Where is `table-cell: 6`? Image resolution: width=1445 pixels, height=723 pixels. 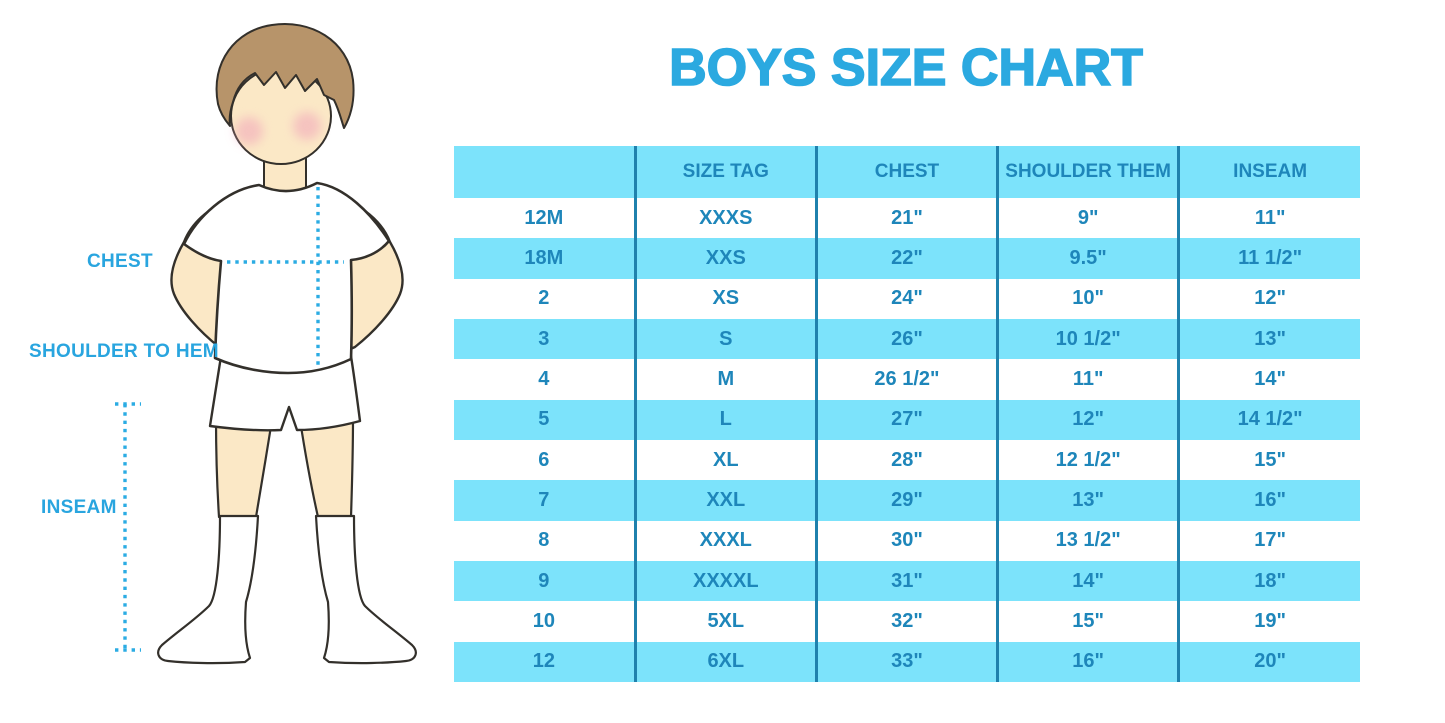 table-cell: 6 is located at coordinates (545, 460).